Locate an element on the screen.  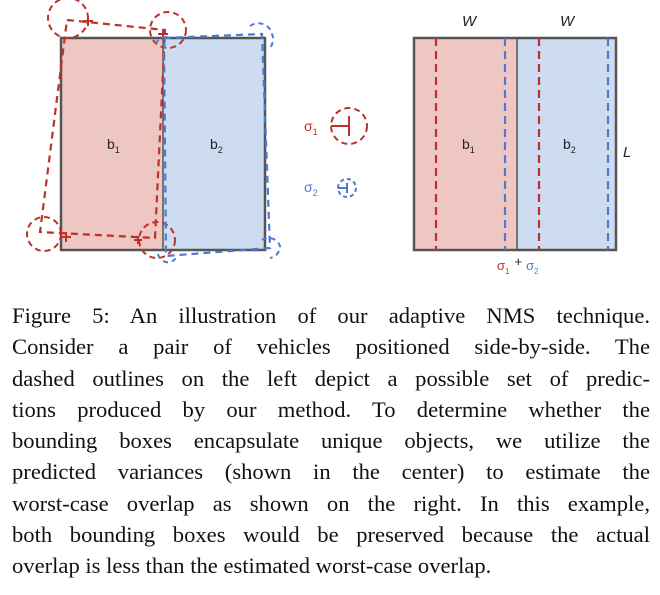
length-label: L is located at coordinates (627, 152).